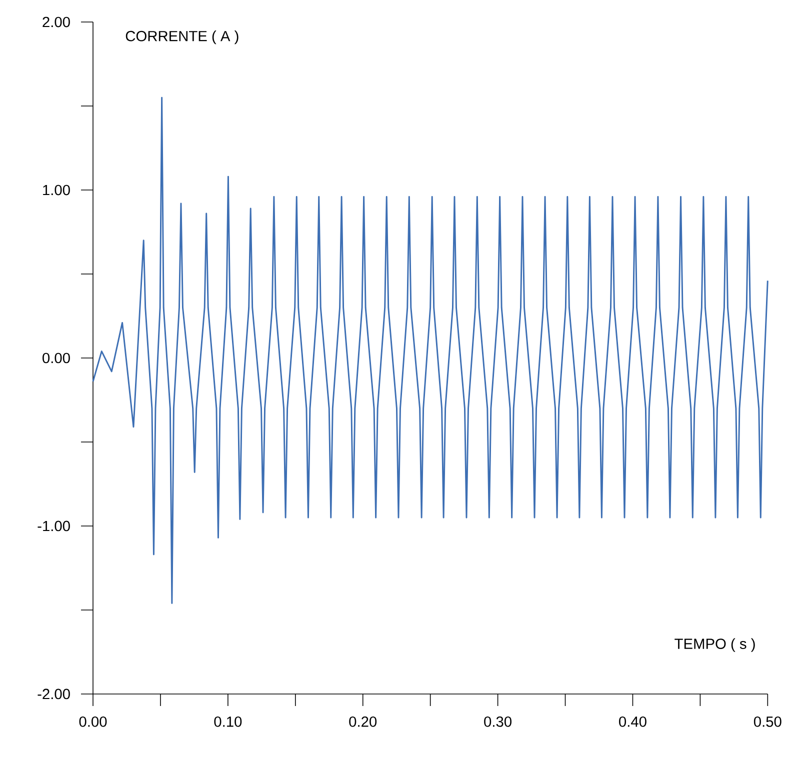 The width and height of the screenshot is (794, 758). Describe the element at coordinates (182, 37) in the screenshot. I see `y-axis-title: CORRENTE ( A )` at that location.